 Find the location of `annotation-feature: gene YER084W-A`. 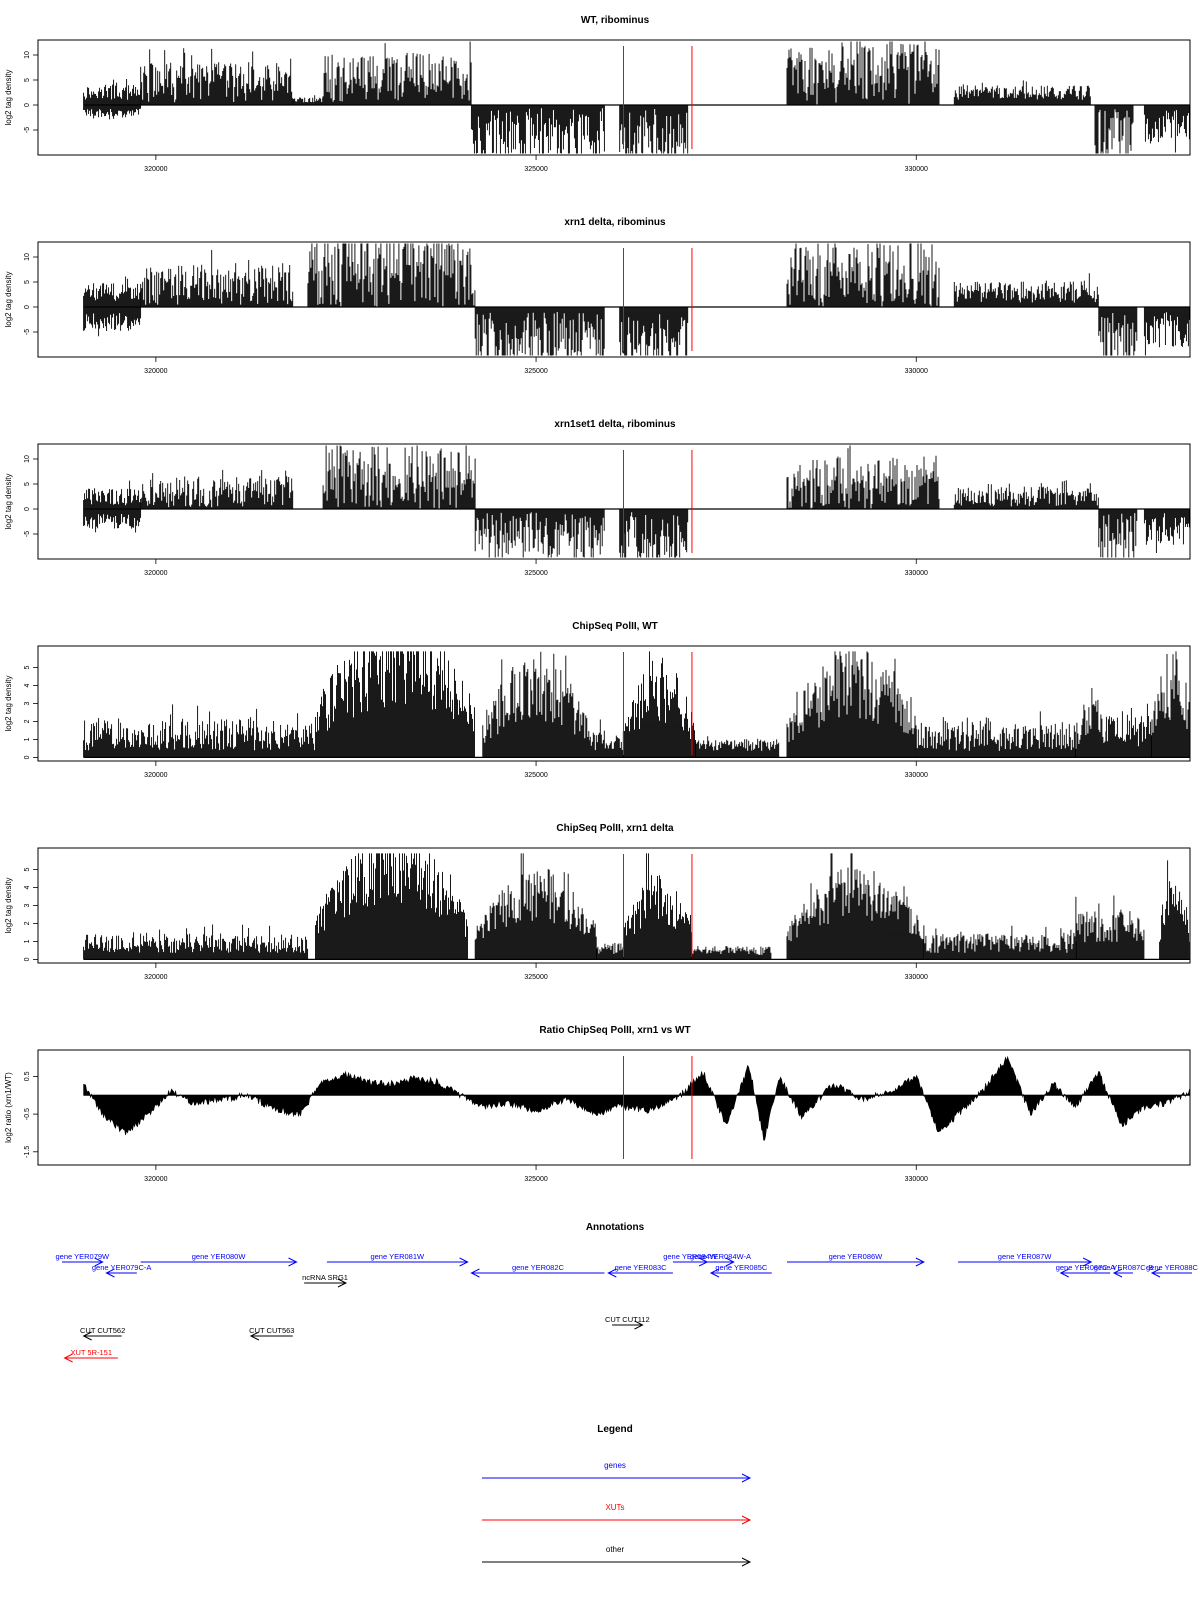

annotation-feature: gene YER084W-A is located at coordinates (720, 1259).